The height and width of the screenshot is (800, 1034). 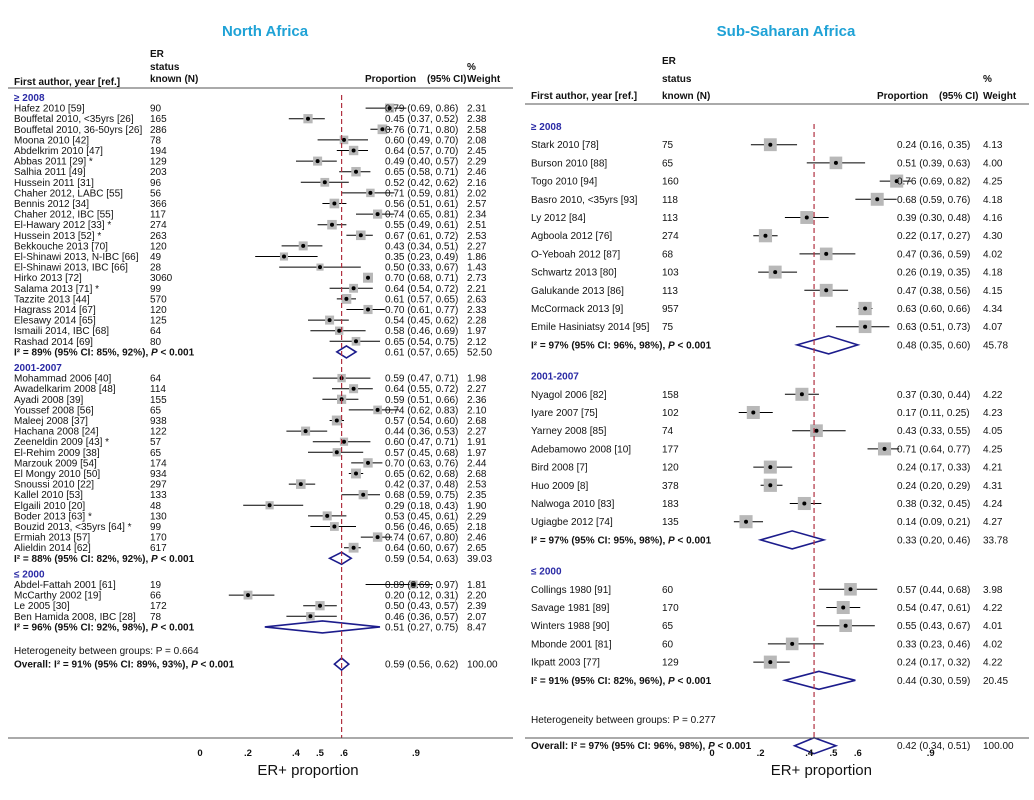 I want to click on study-name: Abbas 2011 [29] *, so click(x=53, y=162).